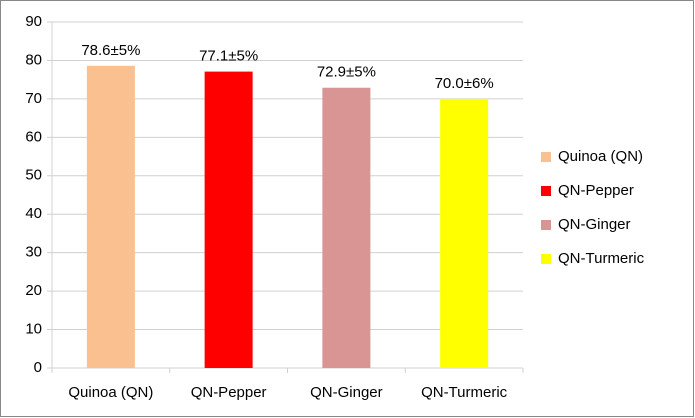 This screenshot has height=418, width=695. What do you see at coordinates (110, 50) in the screenshot?
I see `value-label: 78.6±5%` at bounding box center [110, 50].